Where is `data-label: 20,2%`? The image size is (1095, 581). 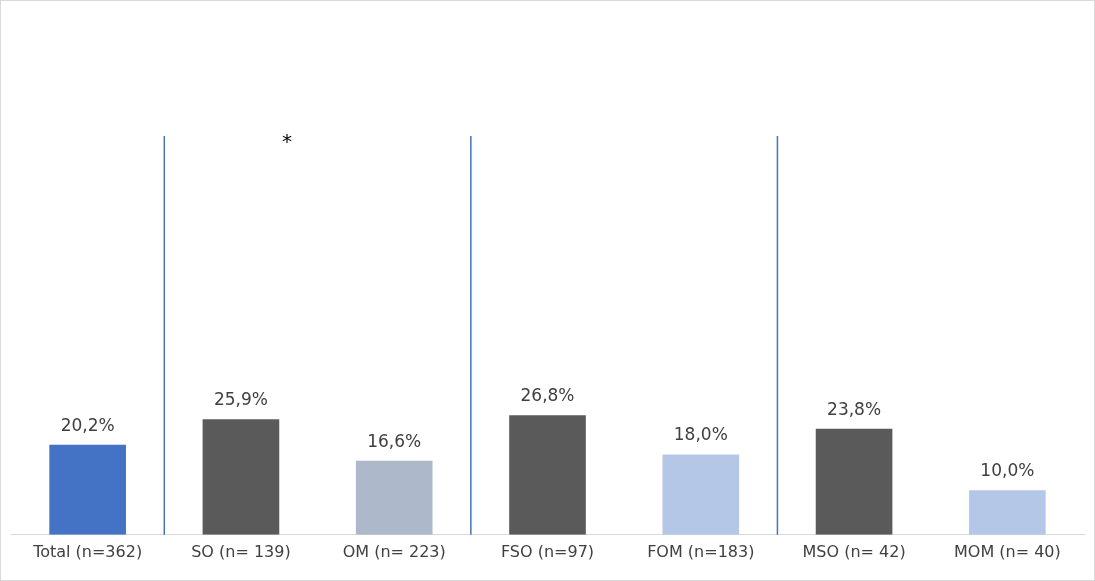 data-label: 20,2% is located at coordinates (87, 424).